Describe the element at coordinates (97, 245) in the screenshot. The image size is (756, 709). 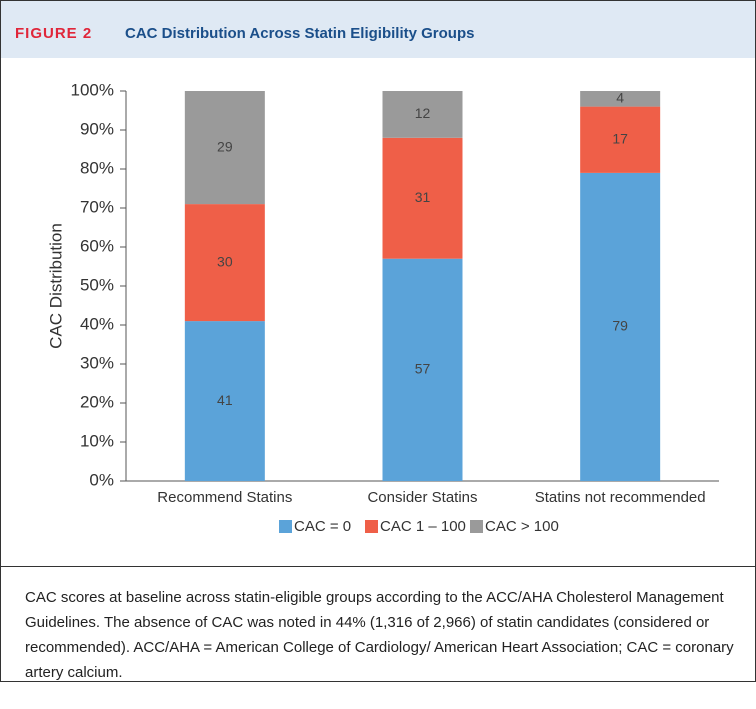
I see `y-tick-label: 60%` at that location.